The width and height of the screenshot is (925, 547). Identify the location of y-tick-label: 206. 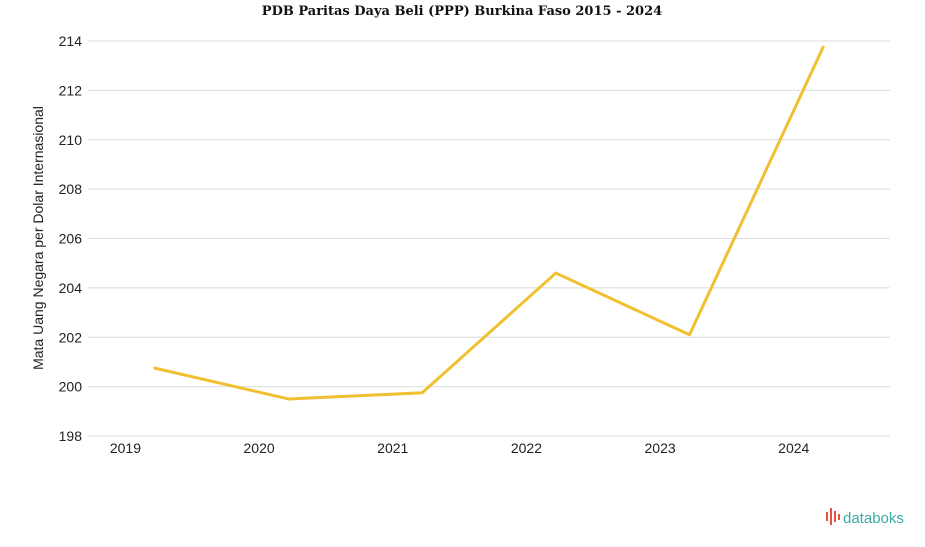
(71, 239).